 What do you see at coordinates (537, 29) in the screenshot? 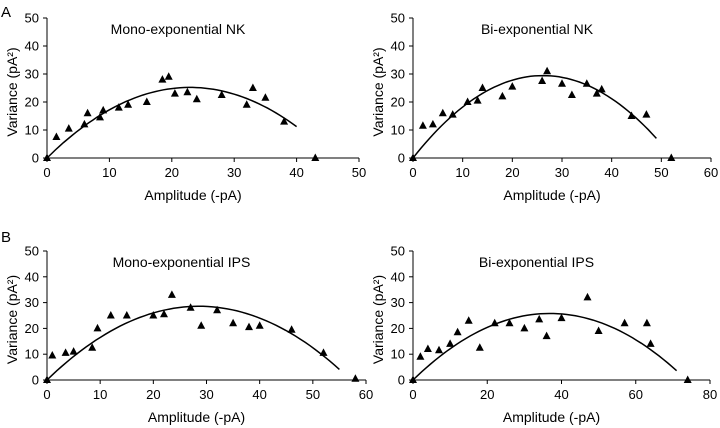
I see `chart-title: Bi-exponential NK` at bounding box center [537, 29].